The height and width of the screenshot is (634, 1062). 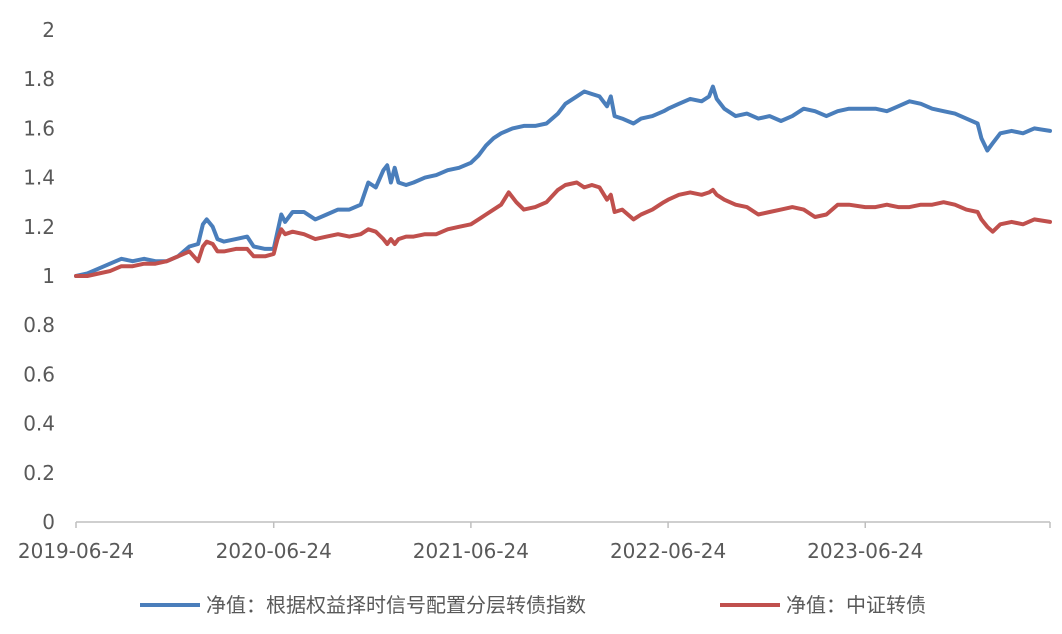 I want to click on y-tick-label: 0.4, so click(x=39, y=424).